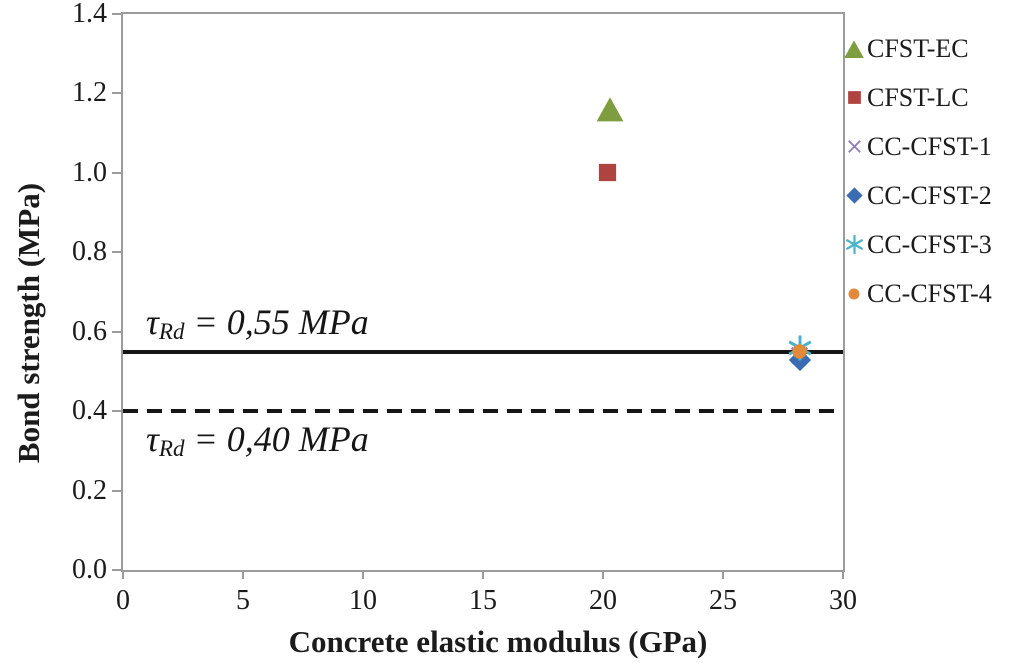 This screenshot has height=672, width=1024. What do you see at coordinates (854, 49) in the screenshot?
I see `triangle-marker-icon` at bounding box center [854, 49].